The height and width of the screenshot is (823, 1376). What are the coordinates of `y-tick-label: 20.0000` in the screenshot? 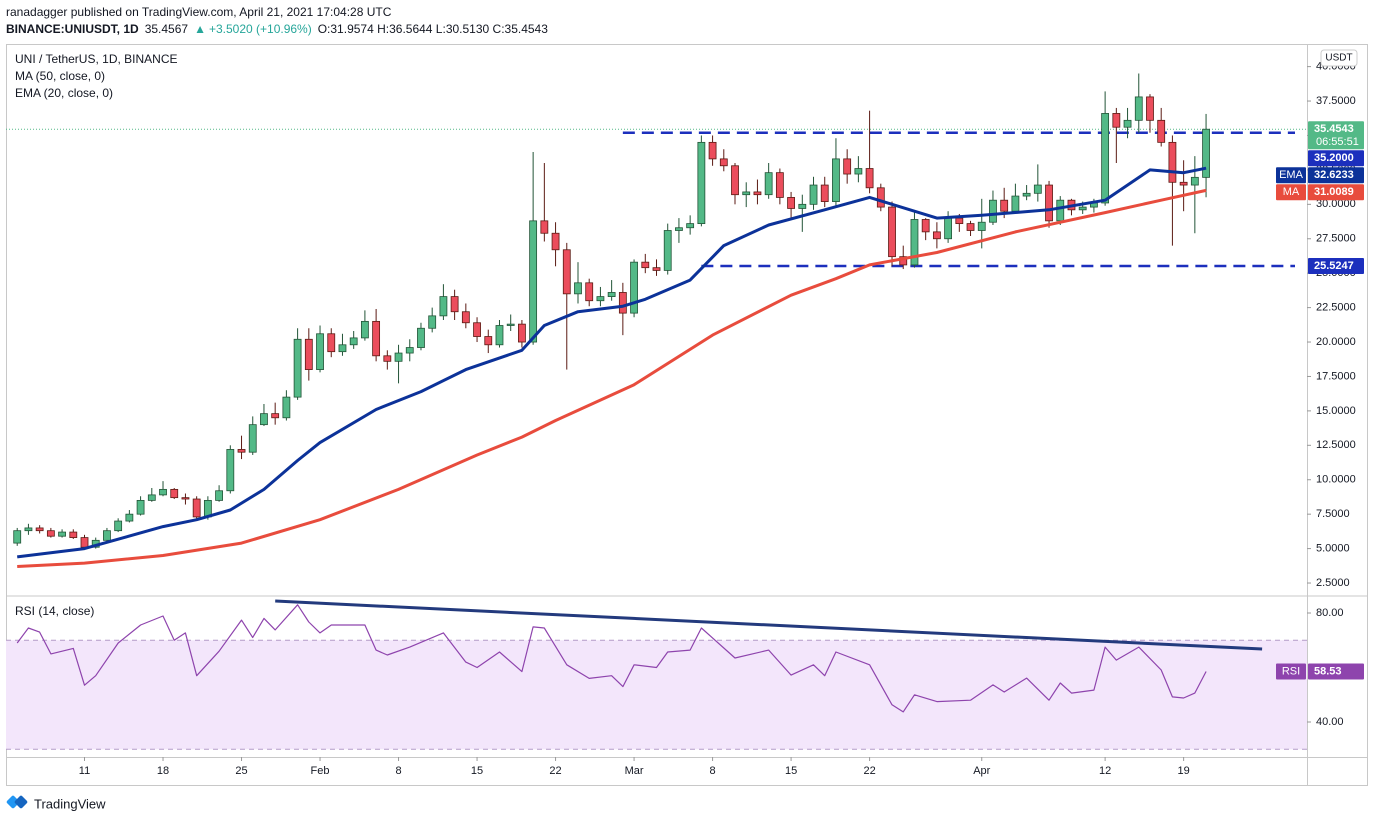 It's located at (1336, 342).